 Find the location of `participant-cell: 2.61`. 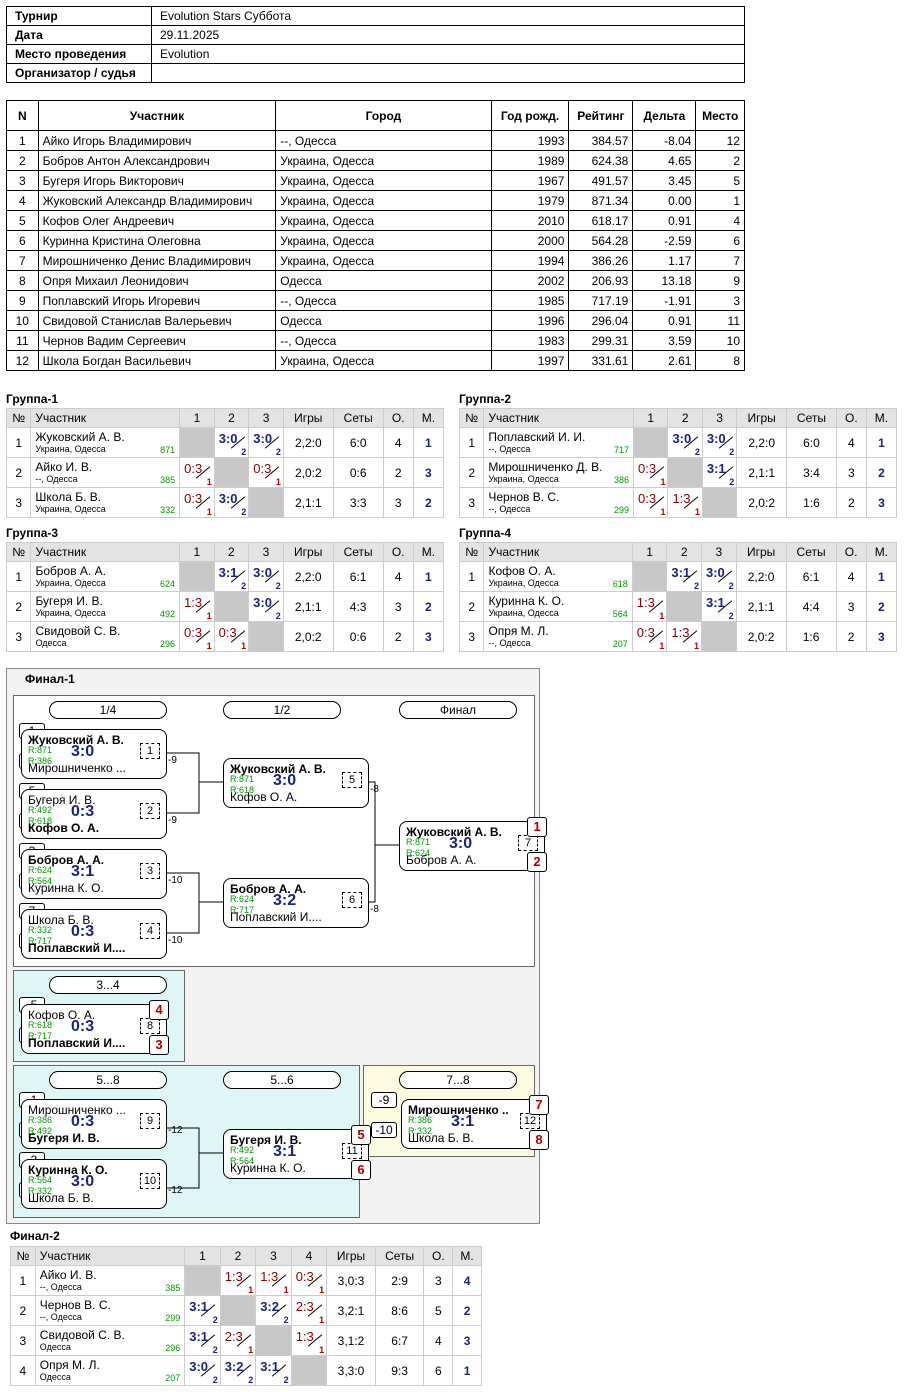

participant-cell: 2.61 is located at coordinates (664, 360).